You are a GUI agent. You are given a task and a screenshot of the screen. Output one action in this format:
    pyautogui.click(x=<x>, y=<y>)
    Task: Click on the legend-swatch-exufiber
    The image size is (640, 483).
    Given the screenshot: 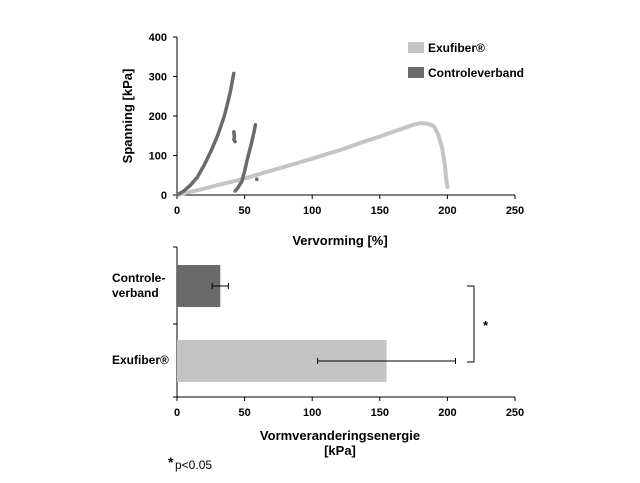 What is the action you would take?
    pyautogui.click(x=416, y=47)
    